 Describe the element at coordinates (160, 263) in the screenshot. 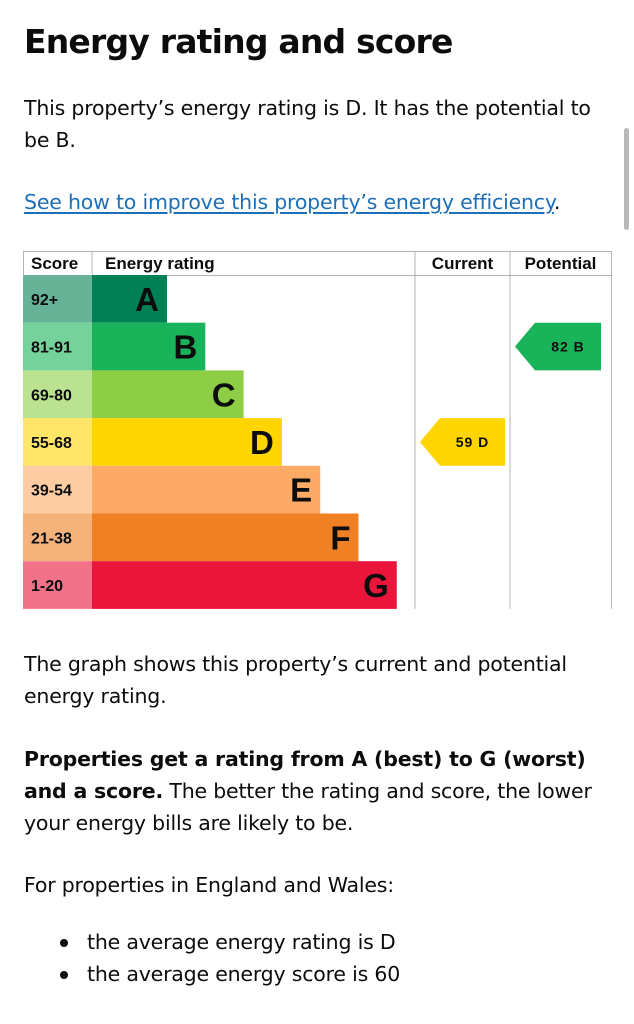

I see `header-energy-rating: Energy rating` at that location.